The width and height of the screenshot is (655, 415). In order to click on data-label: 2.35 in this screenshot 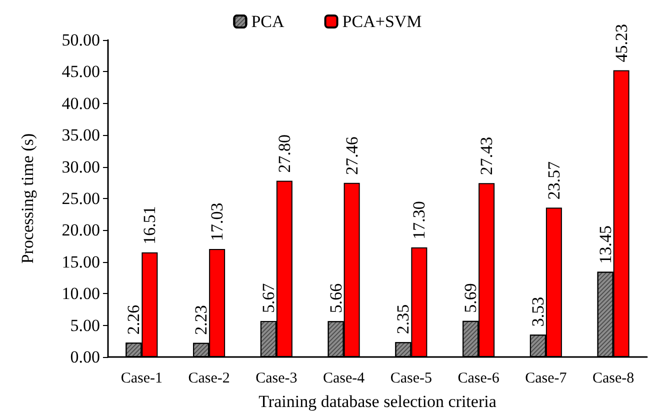, I will do `click(403, 319)`.